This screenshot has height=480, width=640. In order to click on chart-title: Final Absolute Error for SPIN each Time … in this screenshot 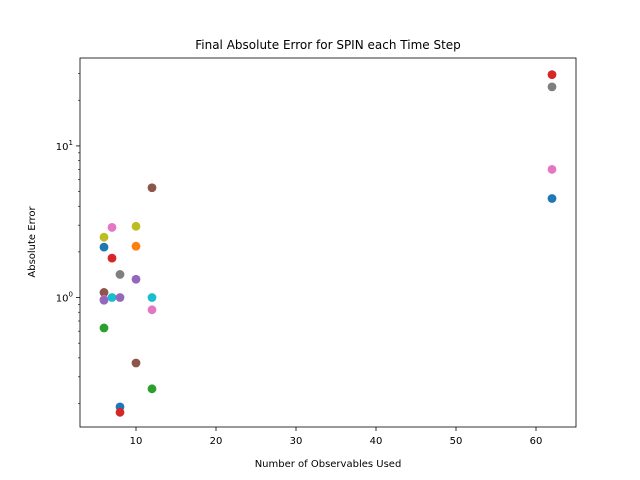, I will do `click(328, 45)`.